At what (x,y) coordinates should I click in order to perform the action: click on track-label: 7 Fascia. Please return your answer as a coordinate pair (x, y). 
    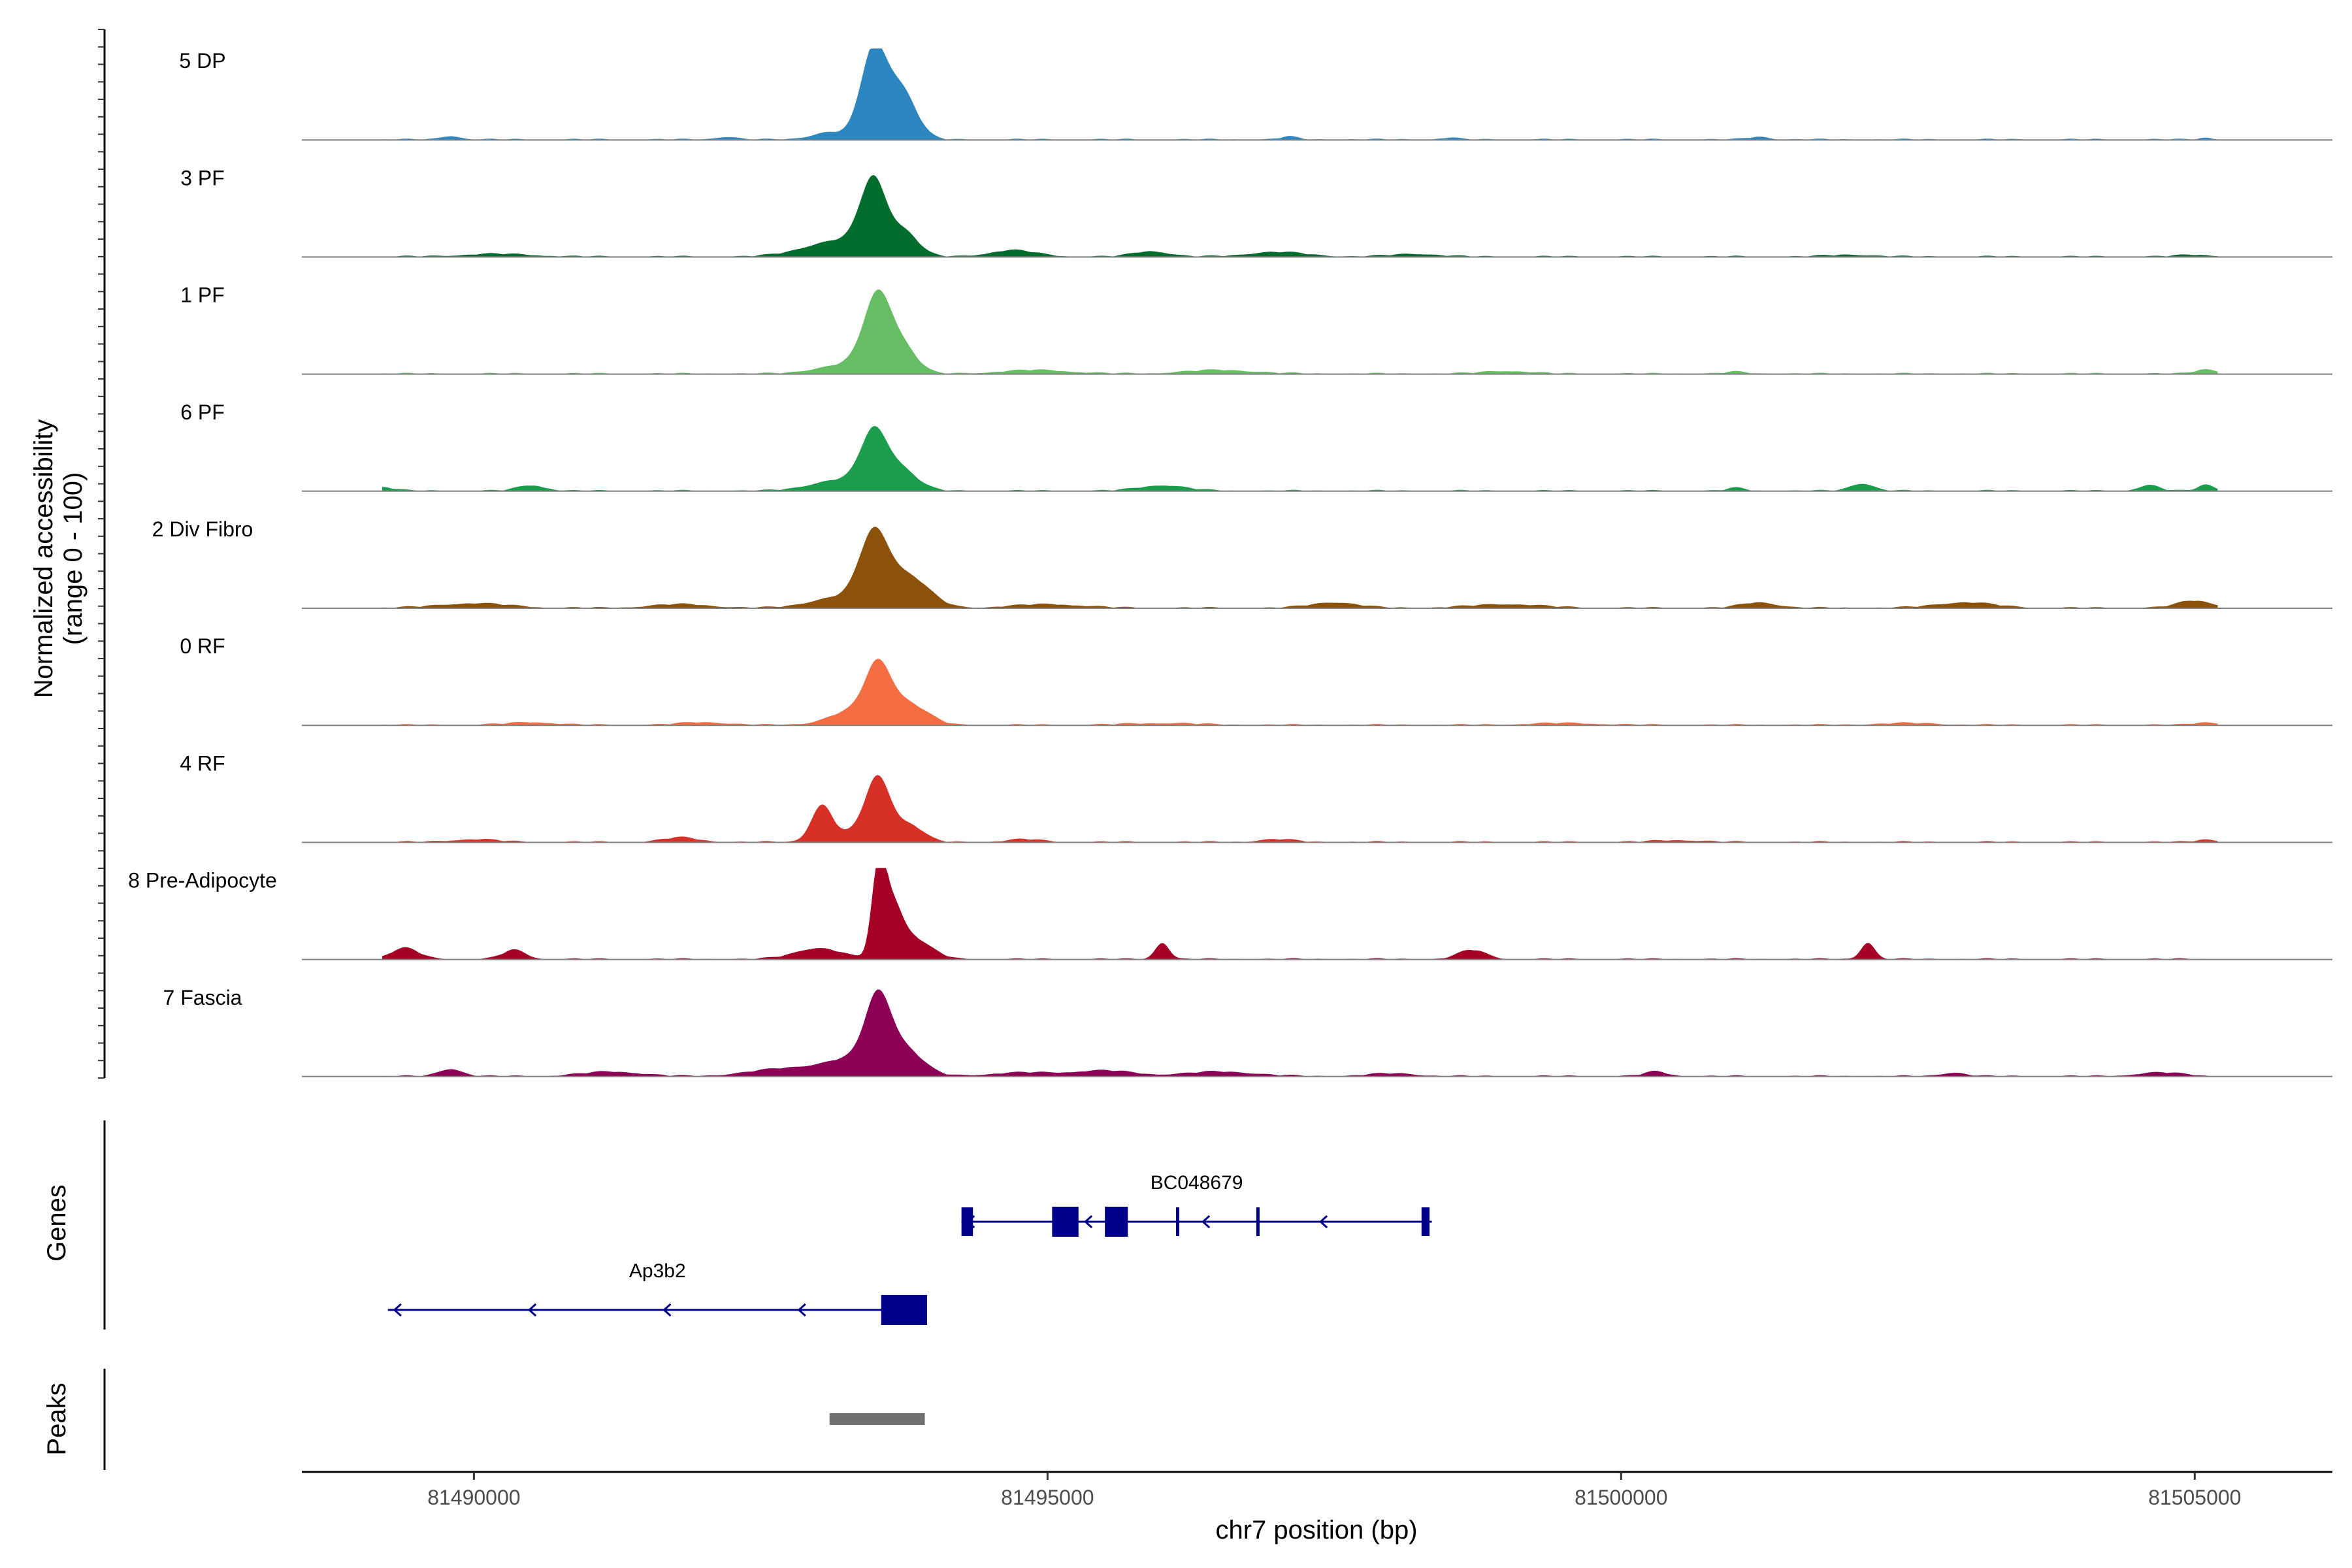
    Looking at the image, I should click on (202, 997).